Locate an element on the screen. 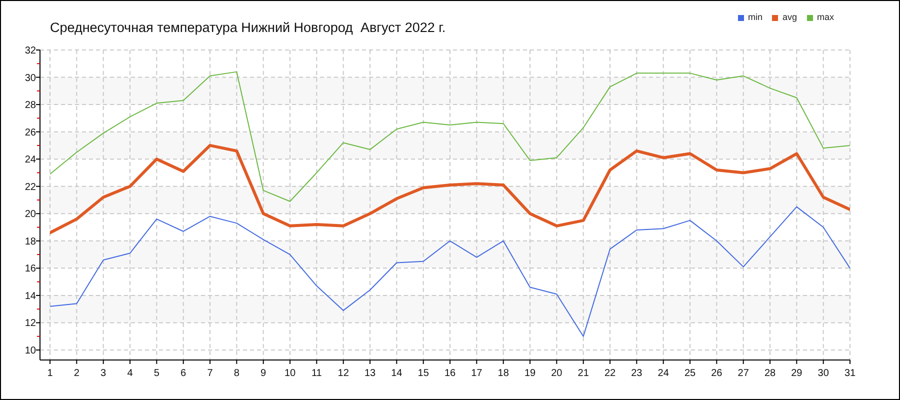  x-tick-label: 22 is located at coordinates (610, 373).